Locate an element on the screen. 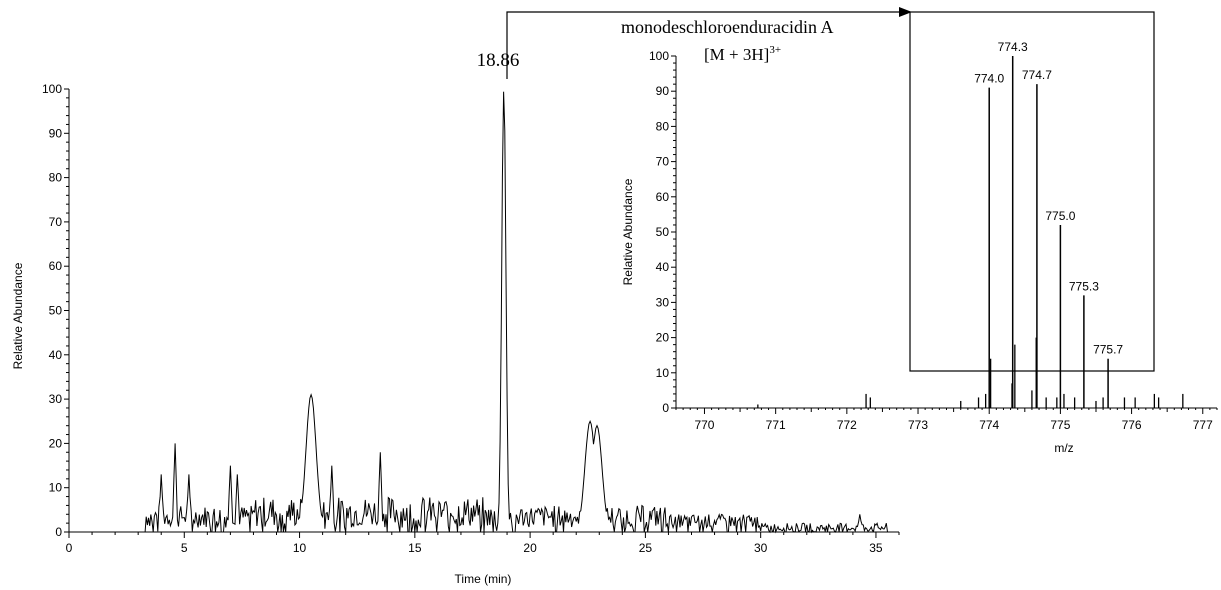 Image resolution: width=1221 pixels, height=590 pixels. chromatogram-y-tick-label: 10 is located at coordinates (56, 488).